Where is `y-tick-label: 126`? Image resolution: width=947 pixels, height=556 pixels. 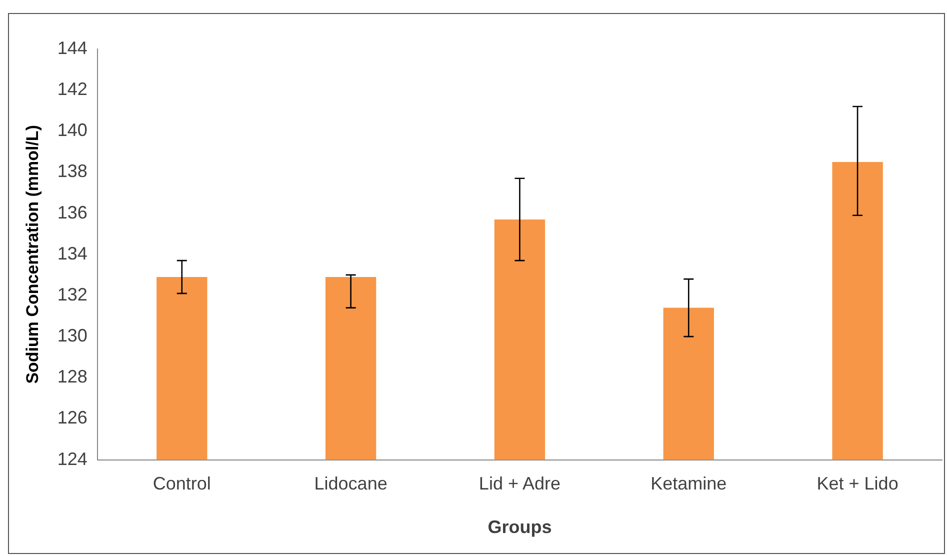
y-tick-label: 126 is located at coordinates (72, 418).